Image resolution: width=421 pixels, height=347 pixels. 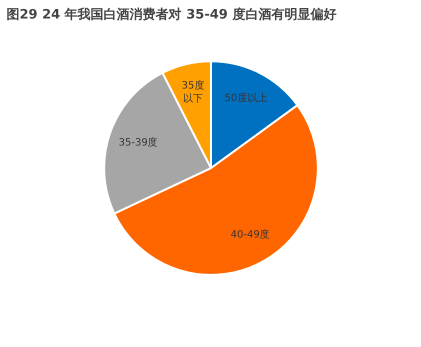 What do you see at coordinates (138, 142) in the screenshot?
I see `slice-label: 35-39度` at bounding box center [138, 142].